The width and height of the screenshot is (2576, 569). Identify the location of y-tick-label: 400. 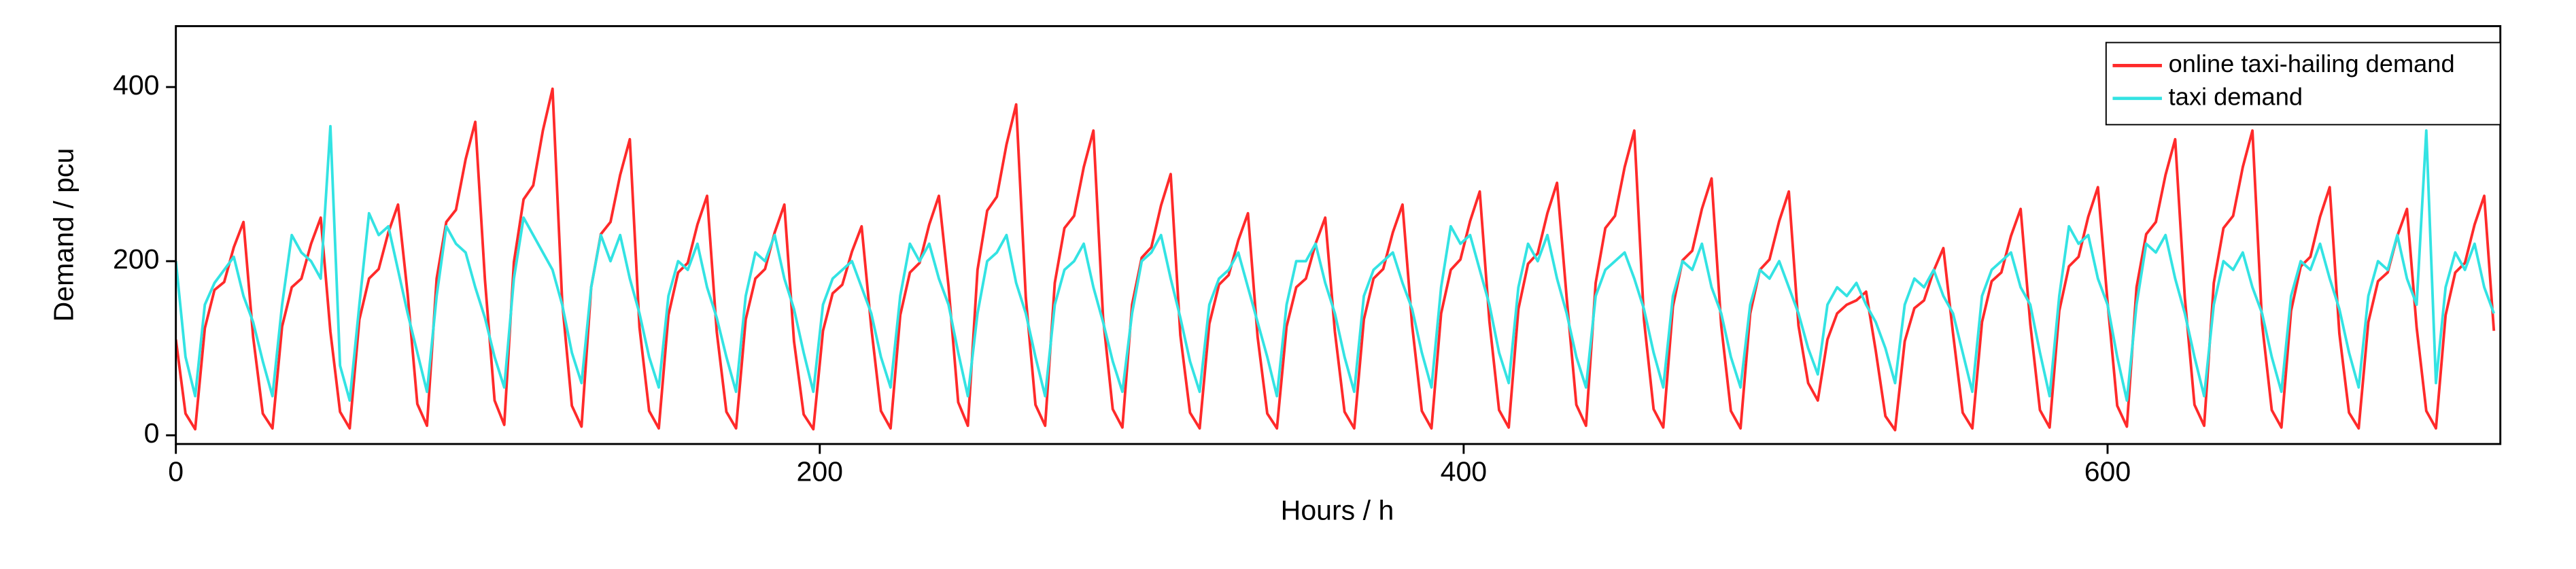
(136, 85).